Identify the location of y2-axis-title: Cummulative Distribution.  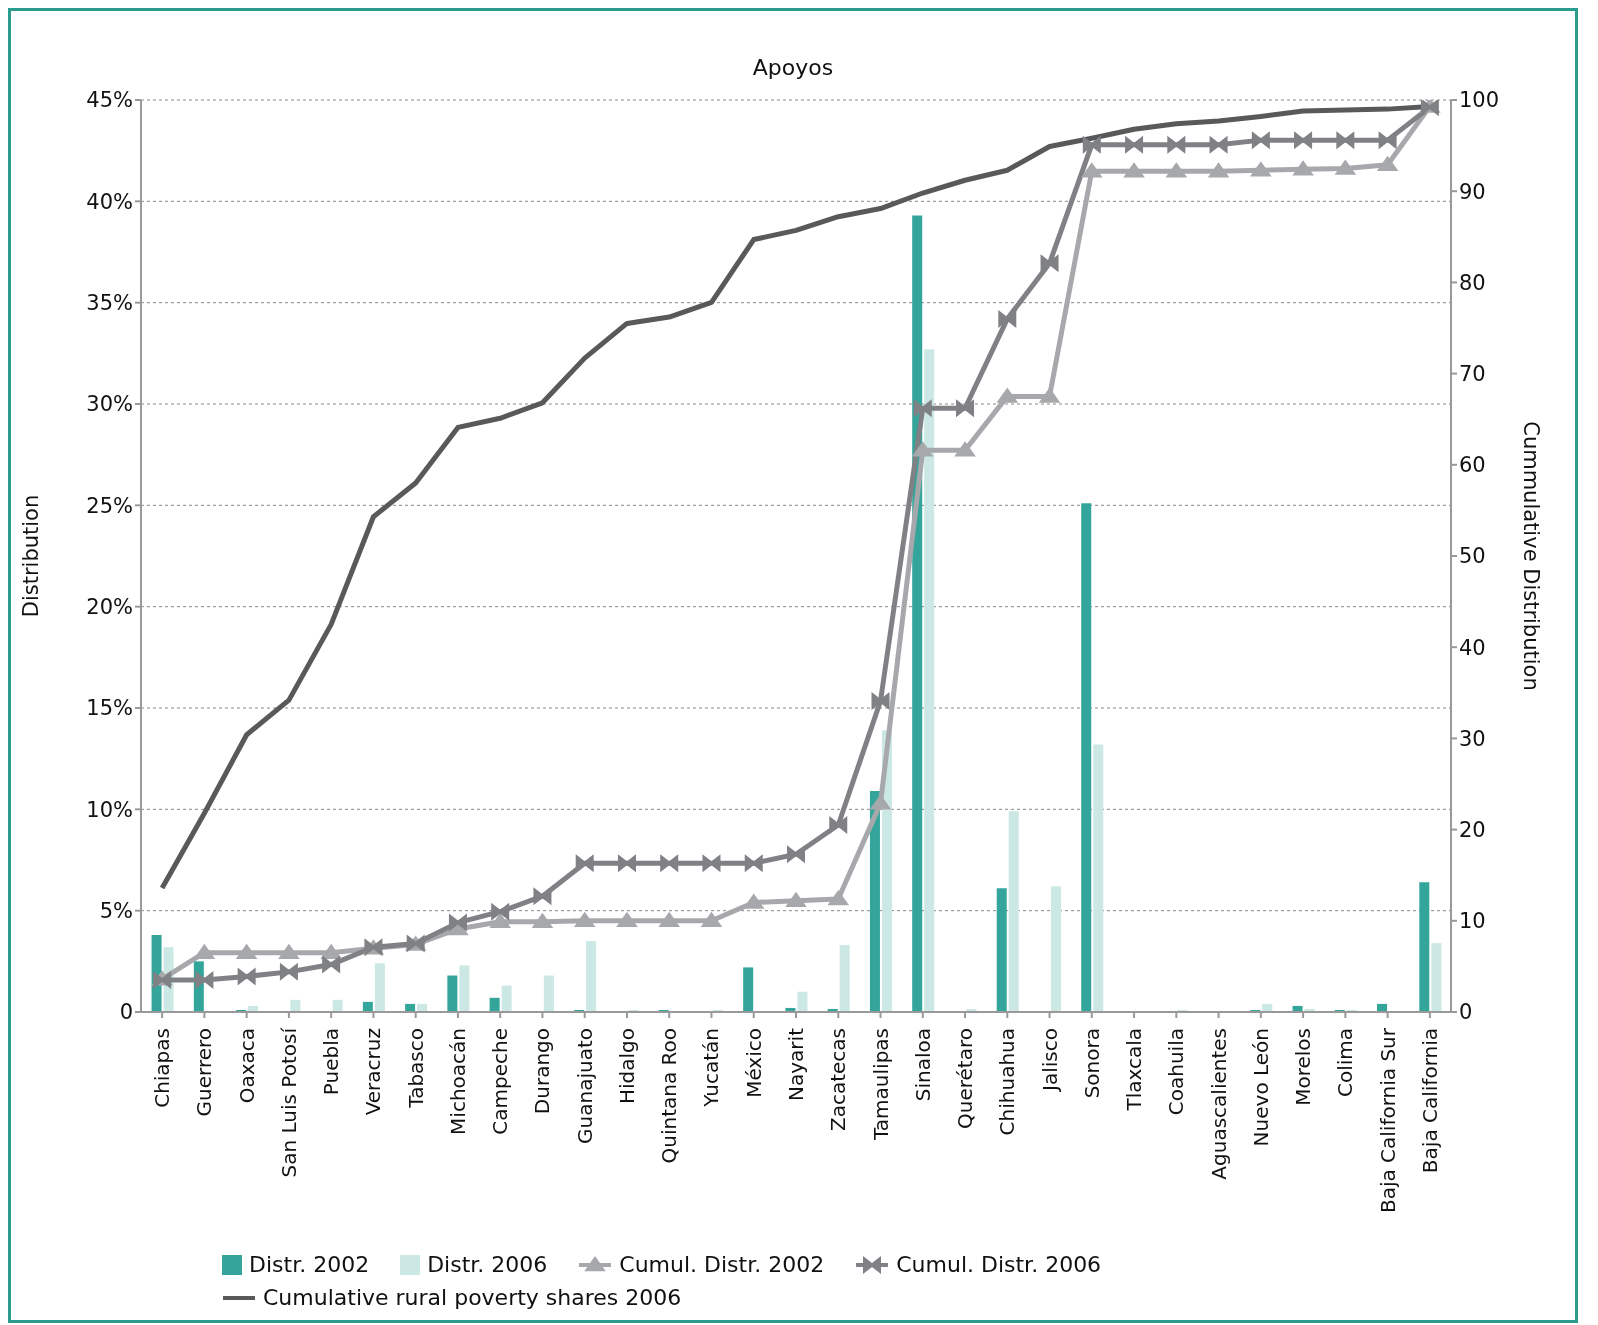
(1530, 556).